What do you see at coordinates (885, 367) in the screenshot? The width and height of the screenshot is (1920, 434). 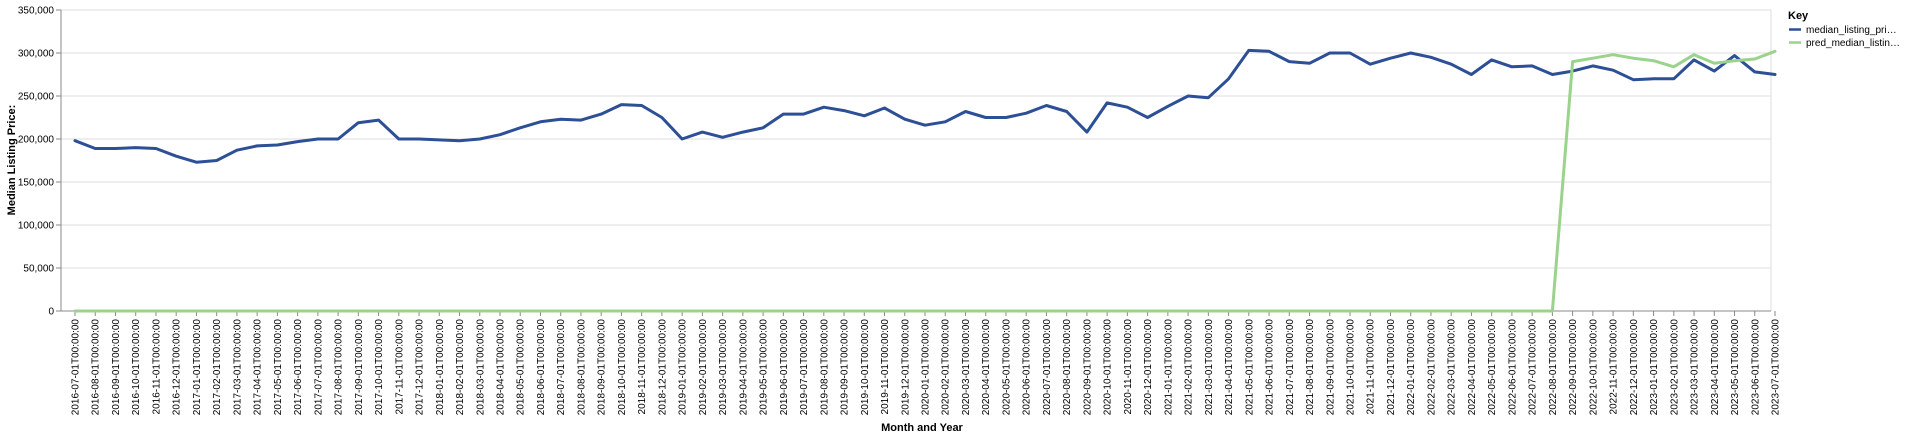 I see `x-tick-label: 2019-11-01T00:00:00` at bounding box center [885, 367].